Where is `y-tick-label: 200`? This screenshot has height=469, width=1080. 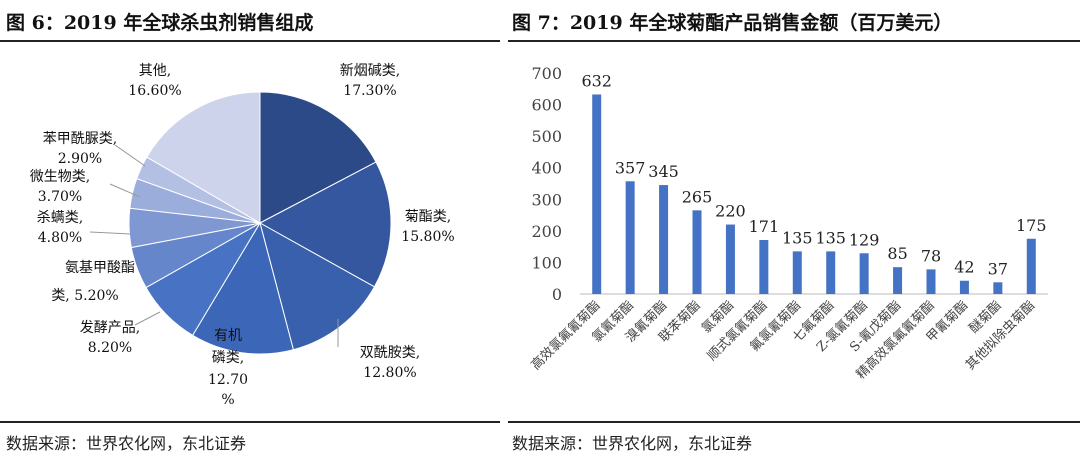 y-tick-label: 200 is located at coordinates (546, 231).